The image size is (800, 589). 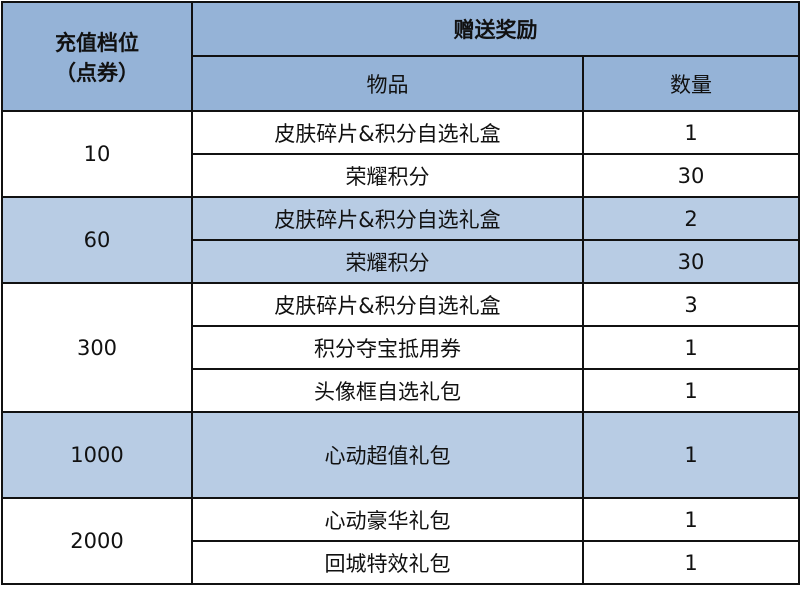 I want to click on table-row: 回城特效礼包 1, so click(x=401, y=562).